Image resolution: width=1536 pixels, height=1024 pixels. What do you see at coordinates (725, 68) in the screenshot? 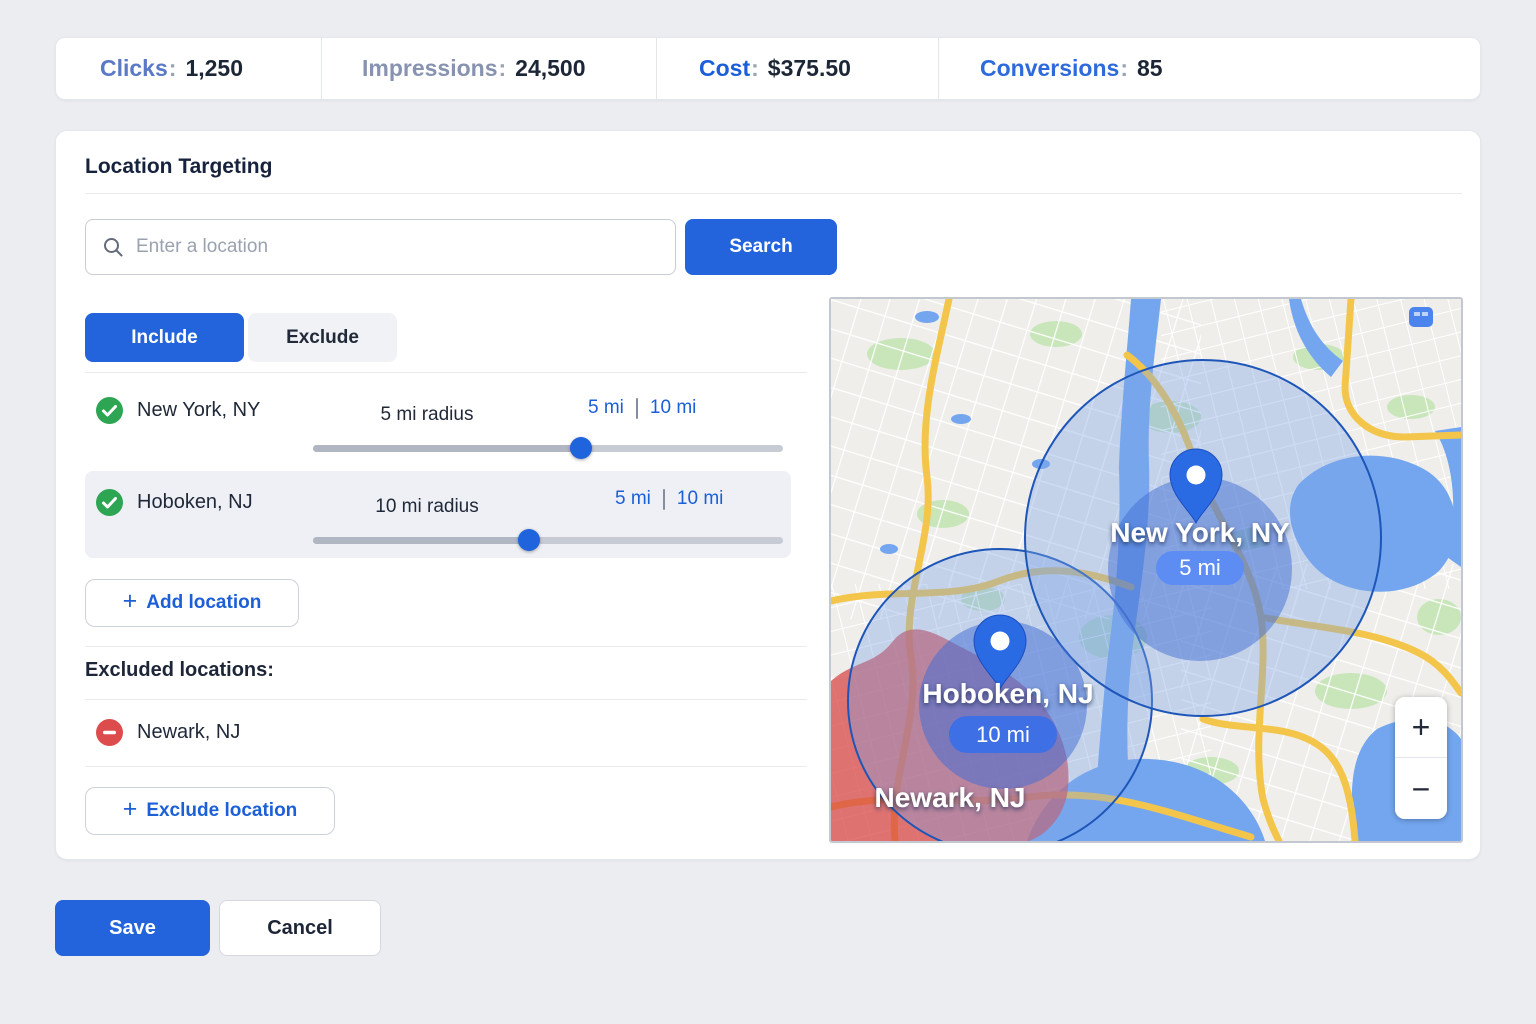
I see `stat-cost-label: Cost` at bounding box center [725, 68].